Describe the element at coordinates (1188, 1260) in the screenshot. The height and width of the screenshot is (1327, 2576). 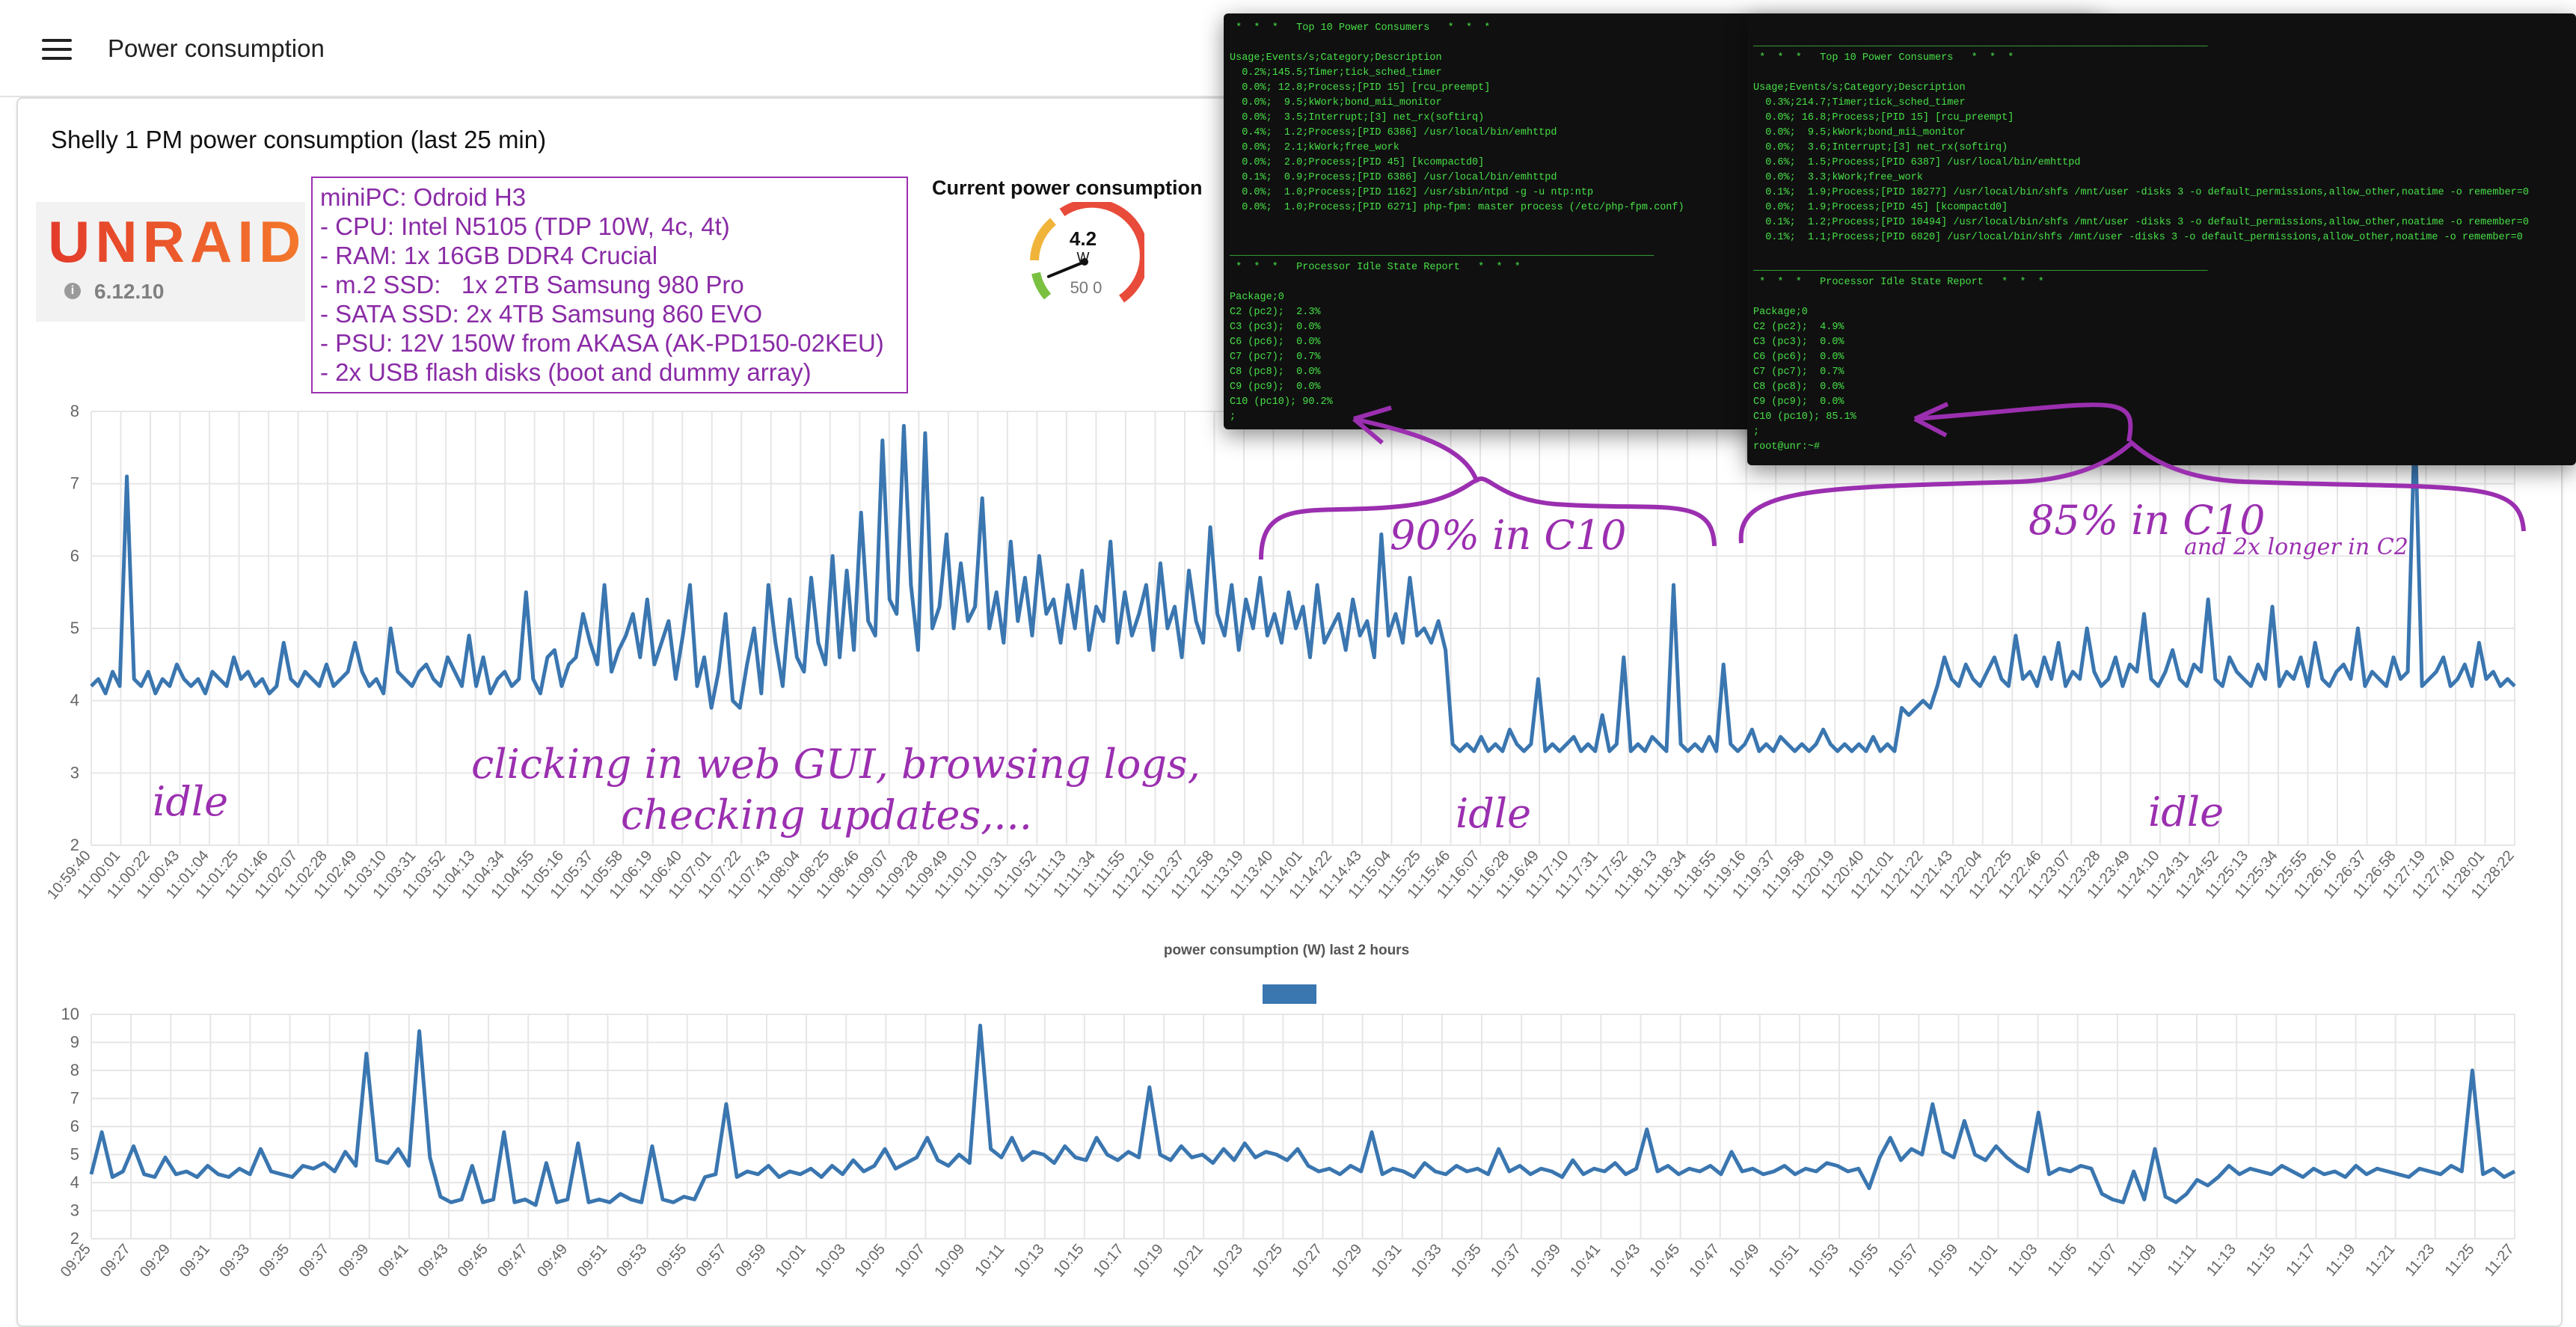
I see `x-tick-label: 10:21` at that location.